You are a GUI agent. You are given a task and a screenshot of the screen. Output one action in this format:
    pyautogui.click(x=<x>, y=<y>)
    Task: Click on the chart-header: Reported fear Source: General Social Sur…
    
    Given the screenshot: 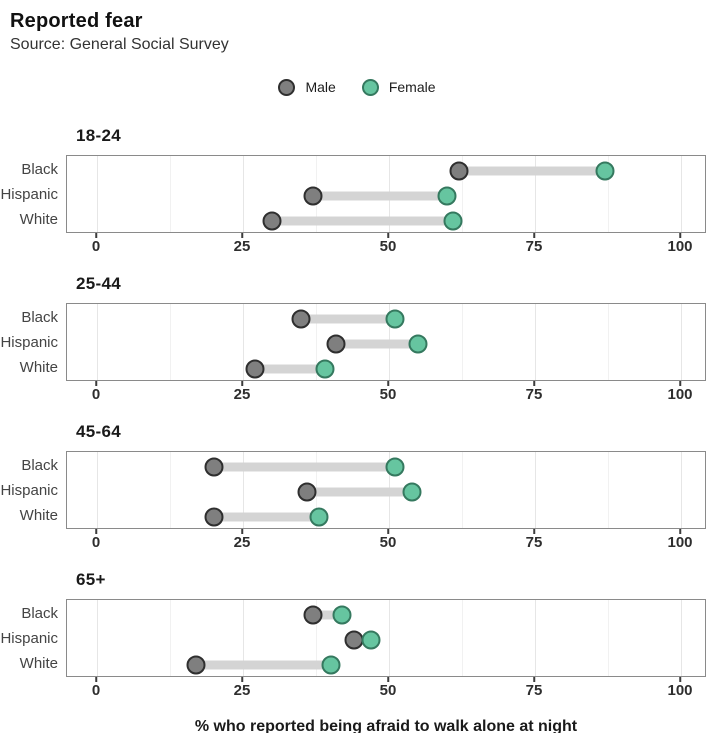 What is the action you would take?
    pyautogui.click(x=357, y=28)
    